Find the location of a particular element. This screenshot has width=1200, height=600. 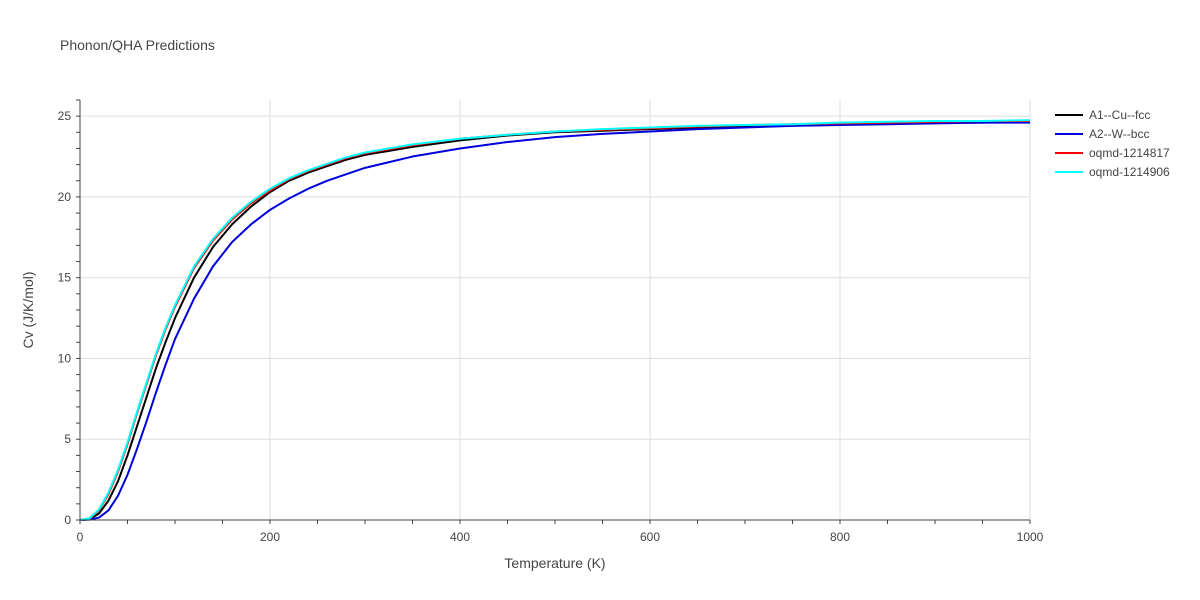

x-tick-label: 0 is located at coordinates (80, 537).